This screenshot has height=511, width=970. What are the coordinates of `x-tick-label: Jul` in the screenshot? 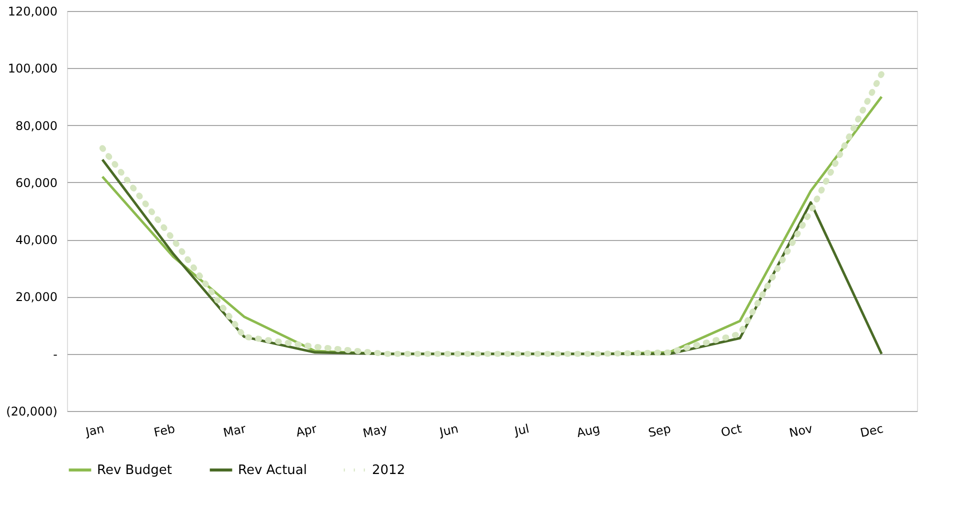 It's located at (521, 430).